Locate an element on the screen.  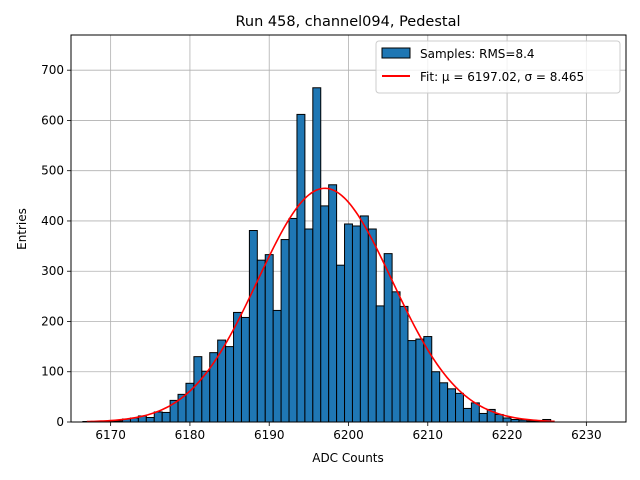
legend-fit-label: Fit: μ = 6197.02, σ = 8.465 is located at coordinates (502, 77).